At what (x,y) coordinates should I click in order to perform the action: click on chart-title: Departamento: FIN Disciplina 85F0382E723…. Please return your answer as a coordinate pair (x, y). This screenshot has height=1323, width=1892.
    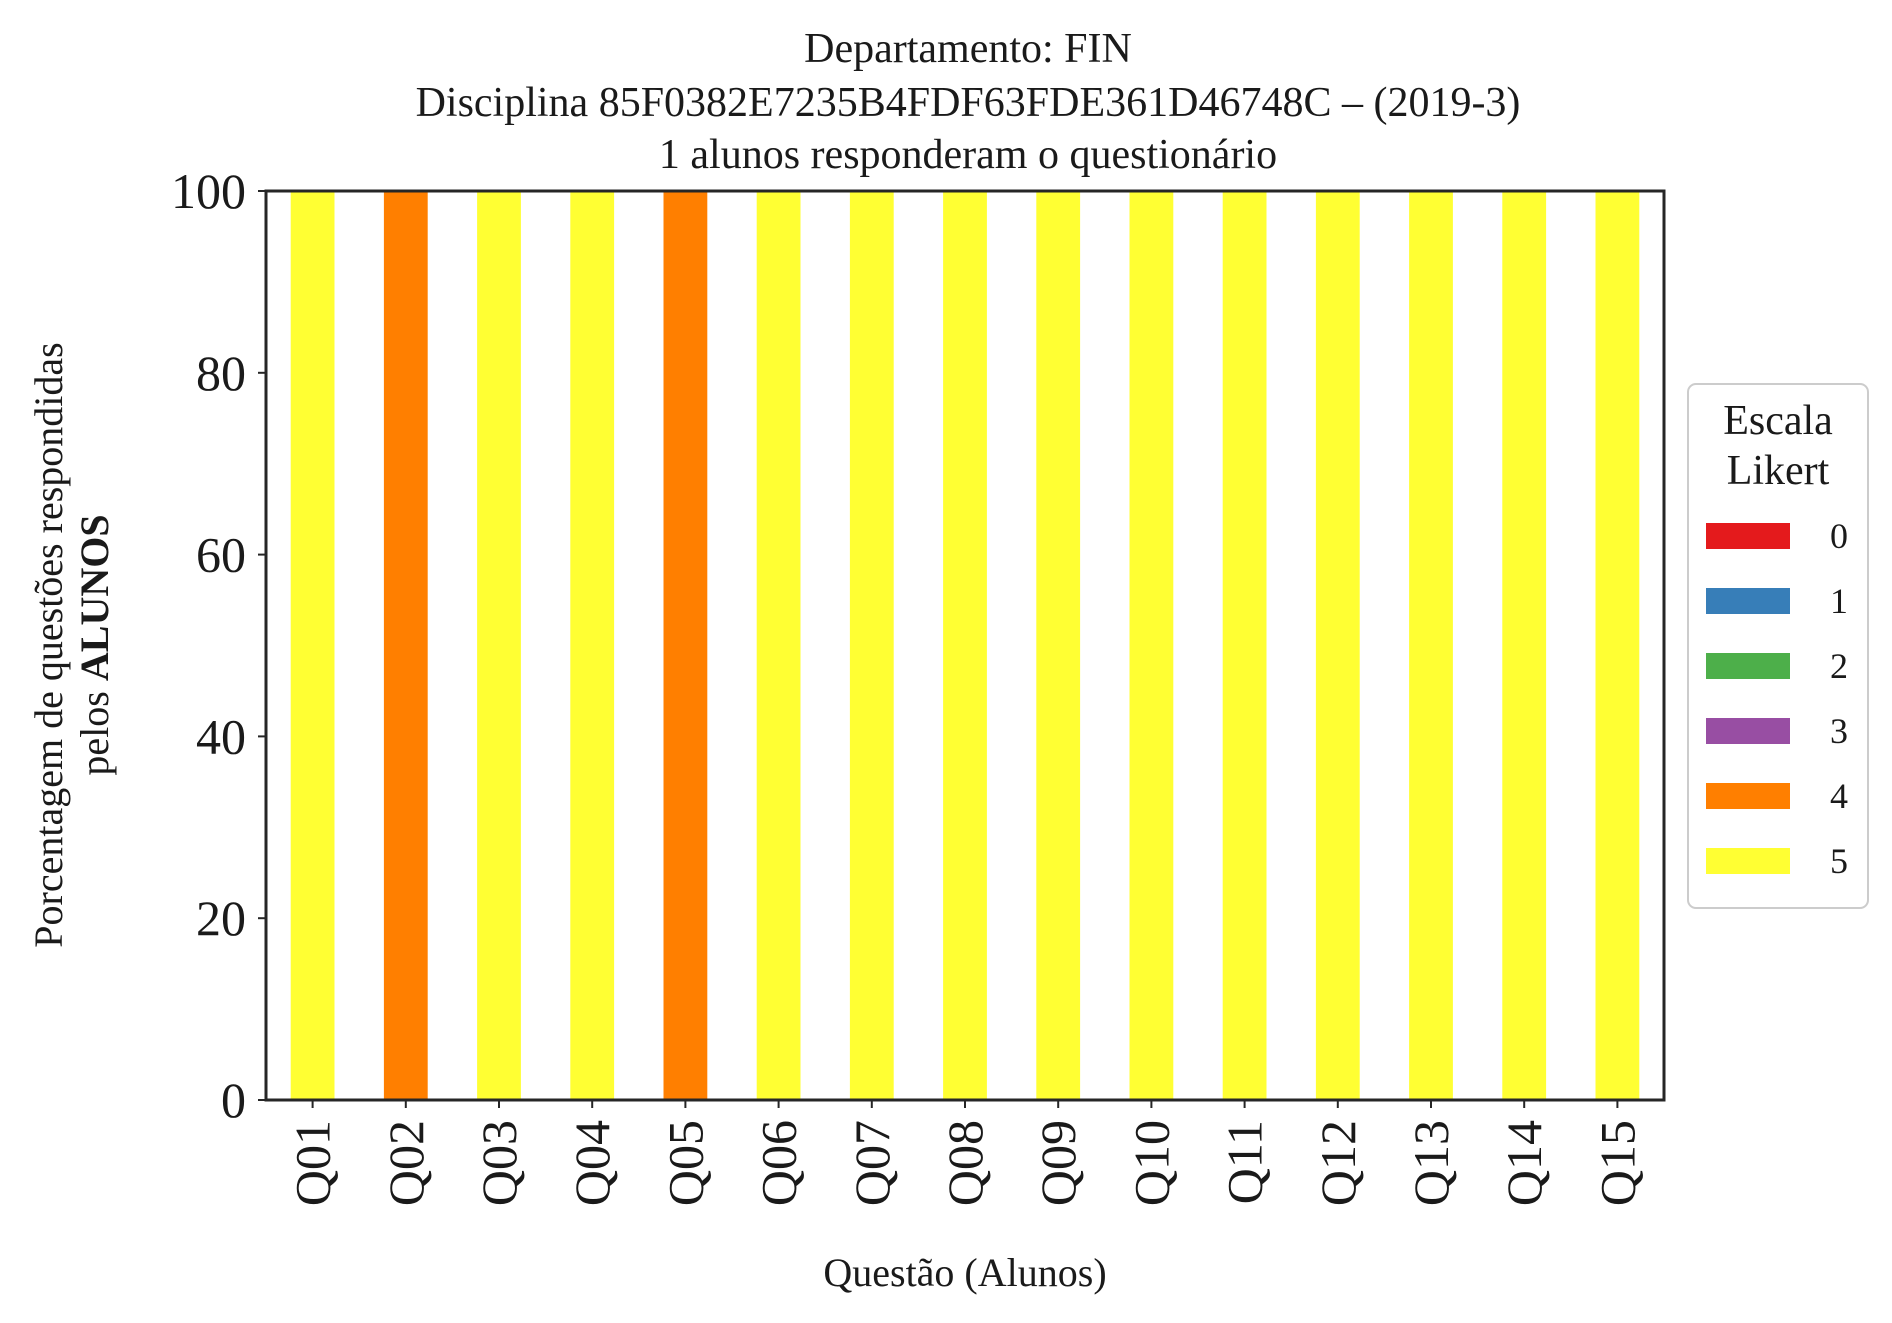
    Looking at the image, I should click on (968, 102).